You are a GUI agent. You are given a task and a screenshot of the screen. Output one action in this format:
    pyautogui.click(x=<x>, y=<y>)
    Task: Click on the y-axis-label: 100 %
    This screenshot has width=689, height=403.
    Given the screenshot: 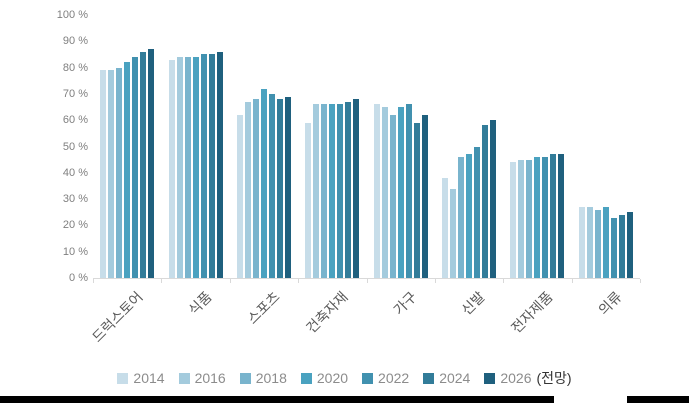 What is the action you would take?
    pyautogui.click(x=72, y=15)
    